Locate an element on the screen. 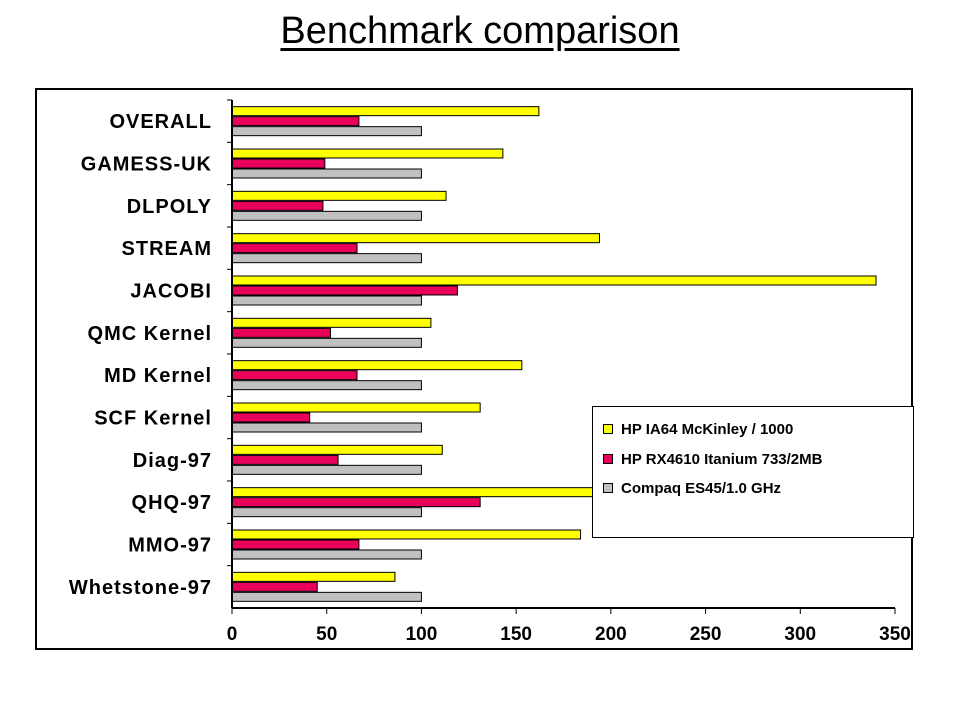  category-label-6: QMC Kernel is located at coordinates (150, 334).